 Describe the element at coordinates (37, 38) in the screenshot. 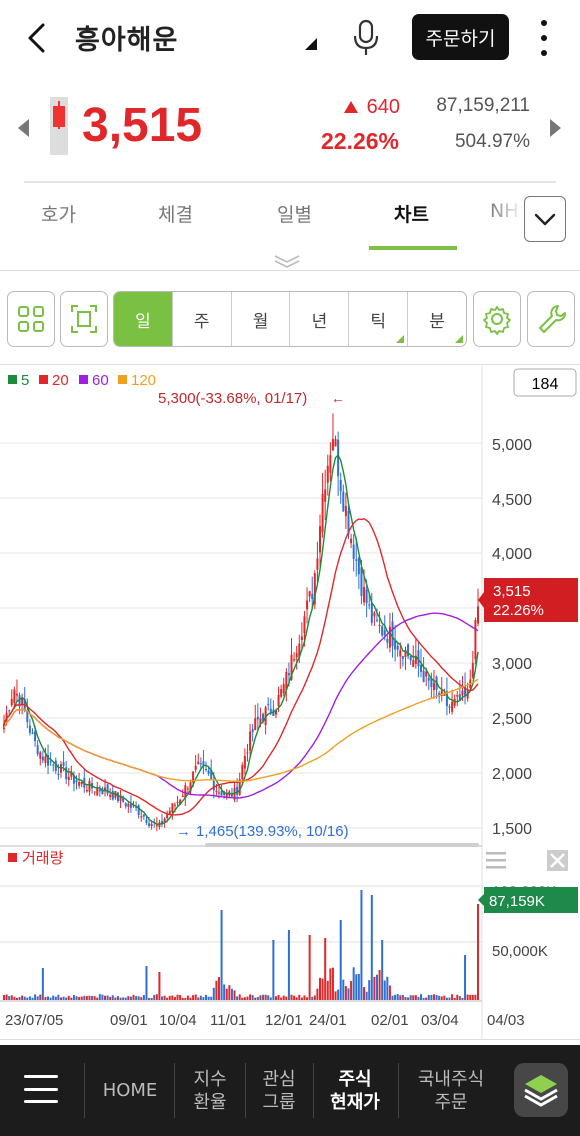

I see `back-icon` at that location.